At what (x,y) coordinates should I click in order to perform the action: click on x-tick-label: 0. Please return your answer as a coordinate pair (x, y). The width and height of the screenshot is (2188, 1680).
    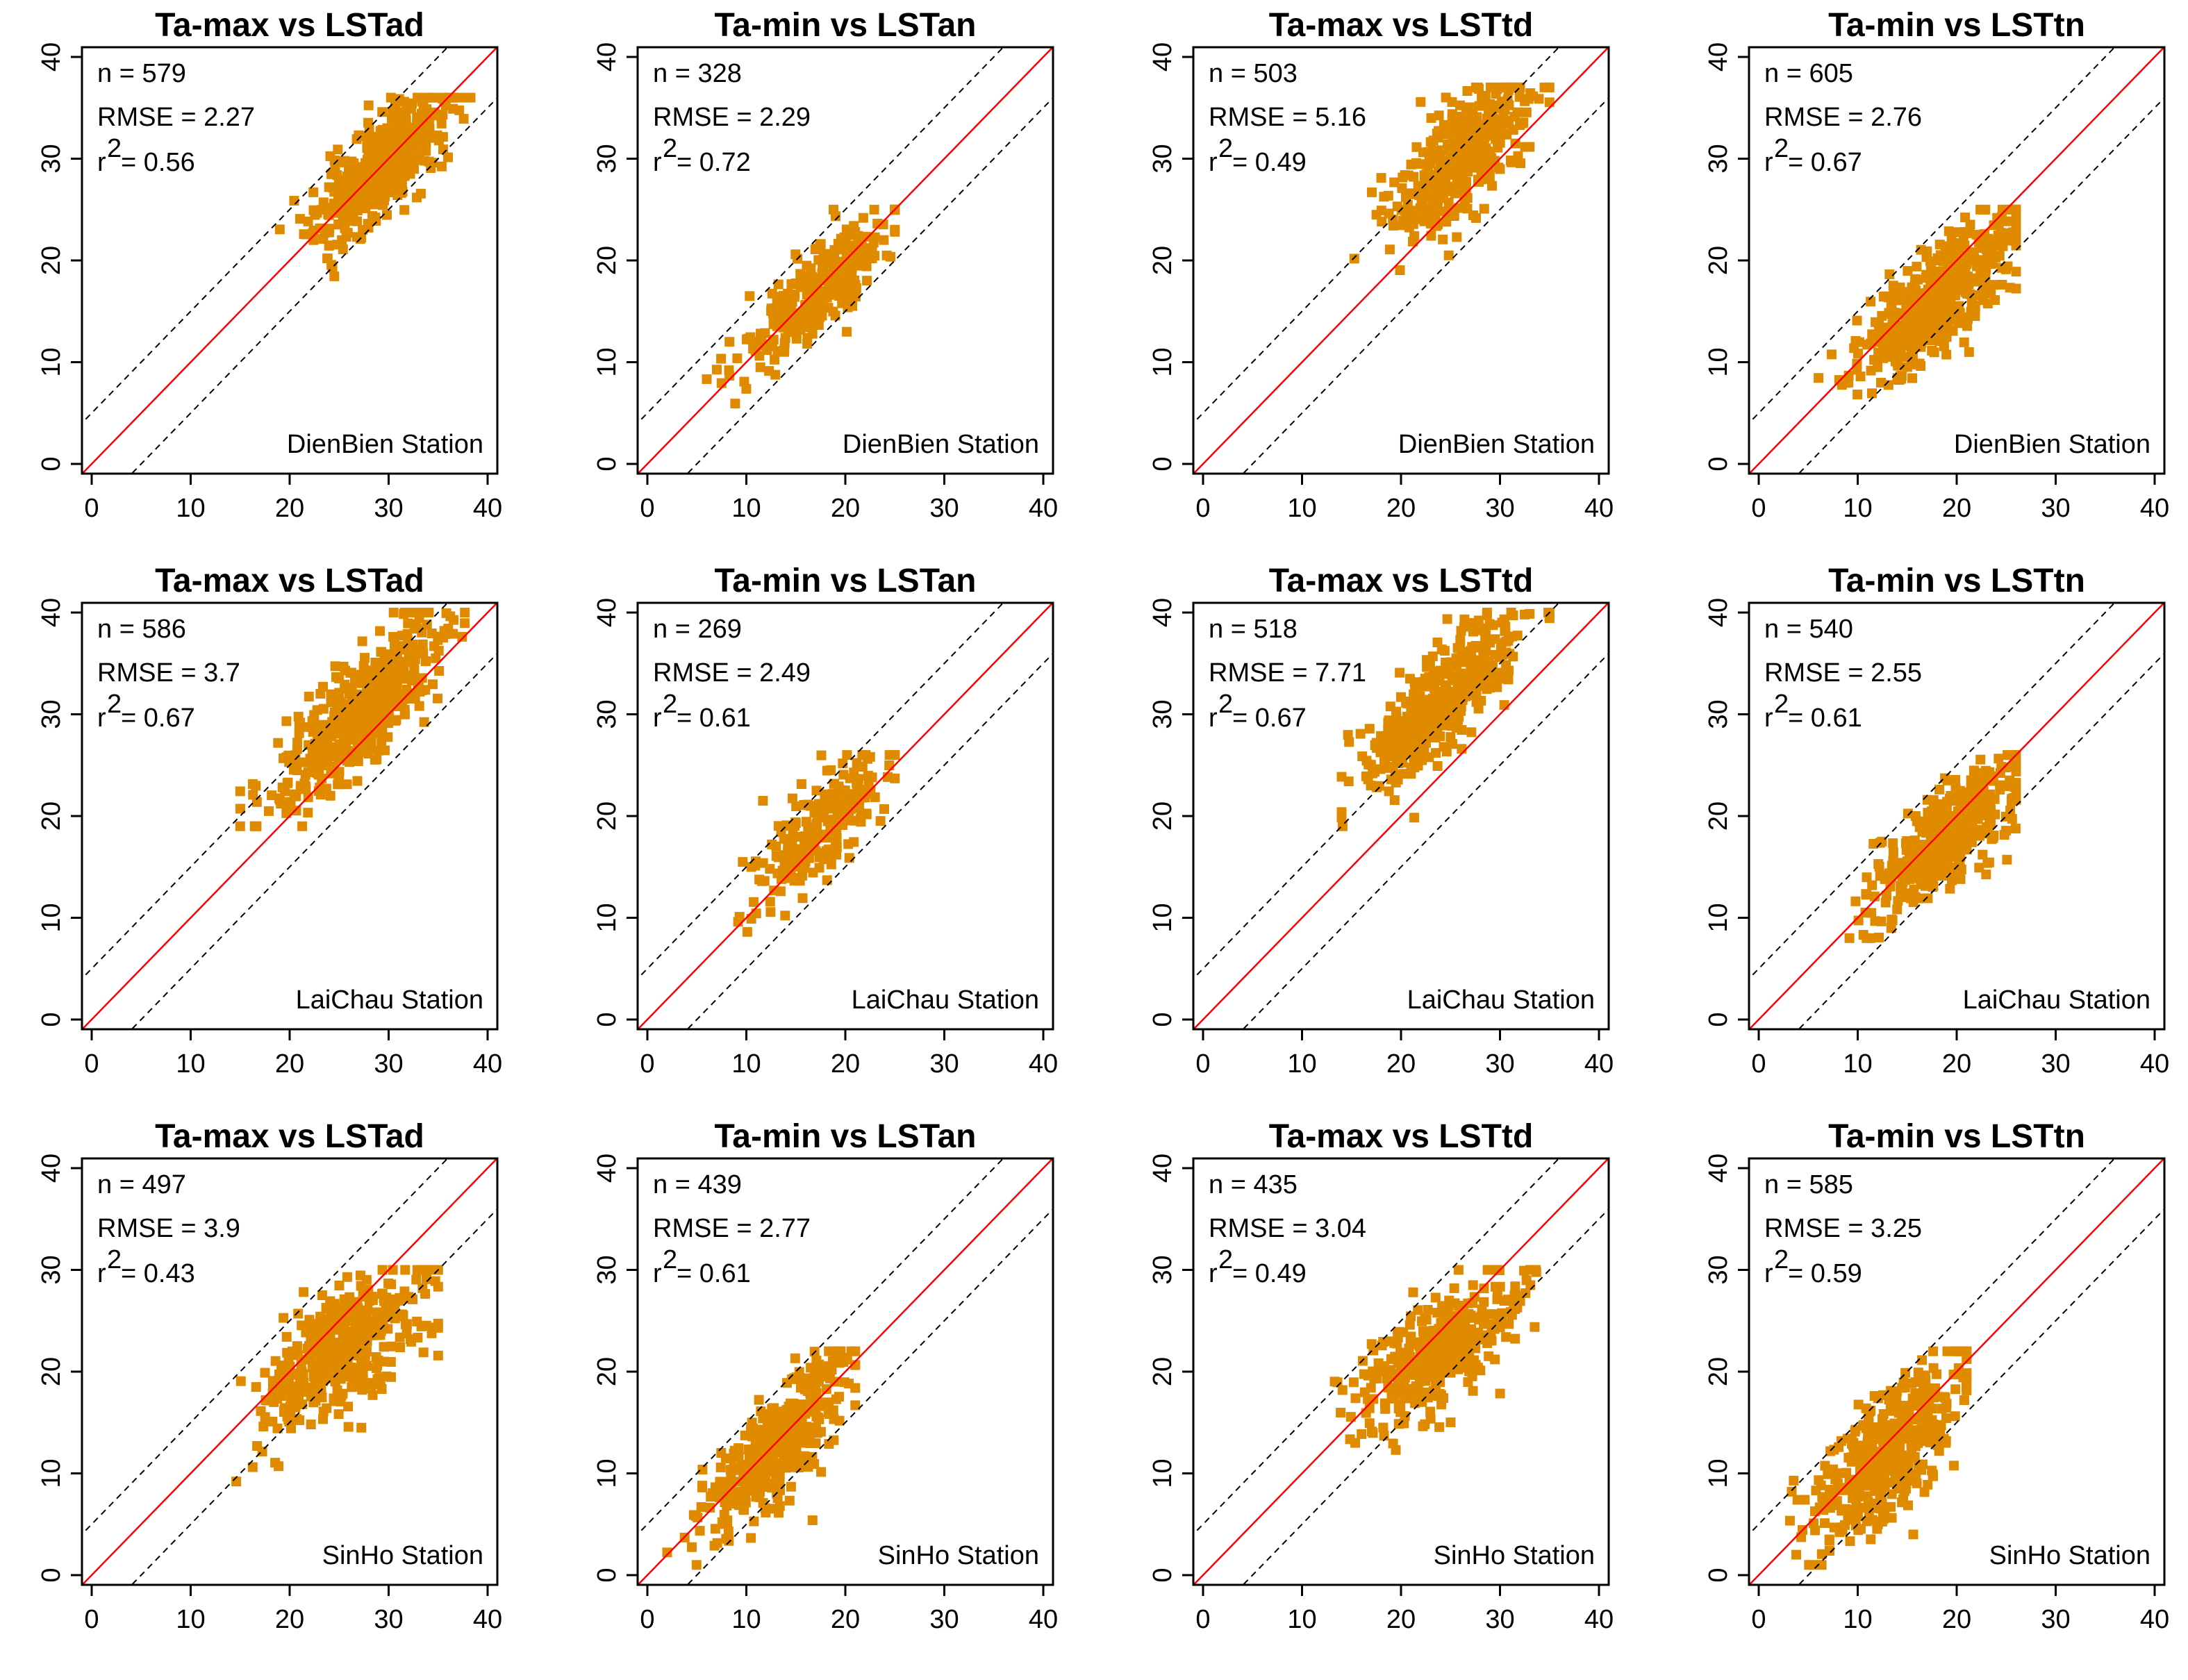
    Looking at the image, I should click on (1202, 508).